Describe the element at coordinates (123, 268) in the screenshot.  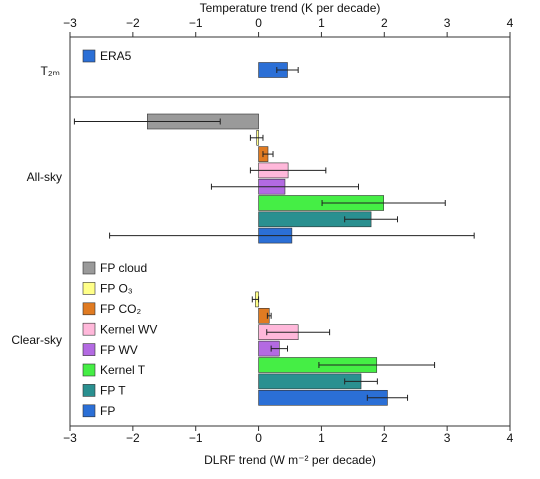
I see `legend-label: FP cloud` at that location.